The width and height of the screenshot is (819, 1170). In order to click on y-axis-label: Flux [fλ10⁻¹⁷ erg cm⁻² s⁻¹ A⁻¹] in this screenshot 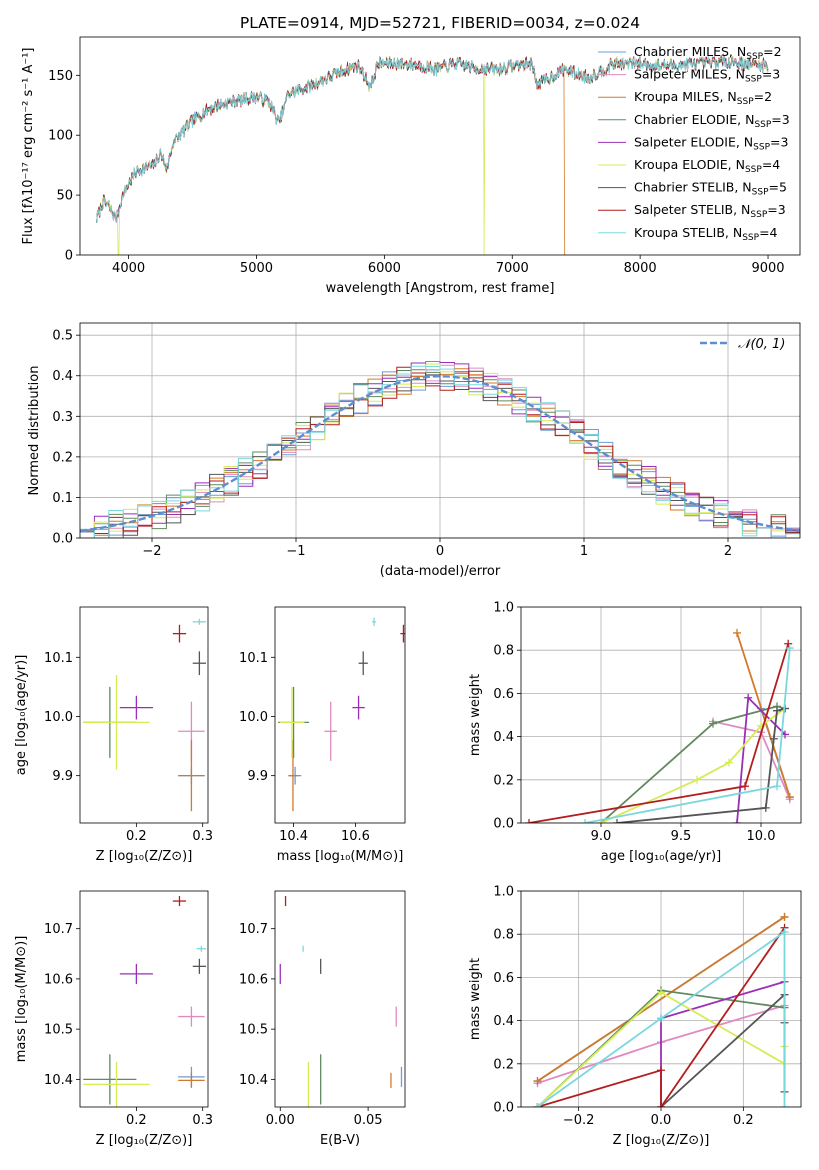, I will do `click(28, 146)`.